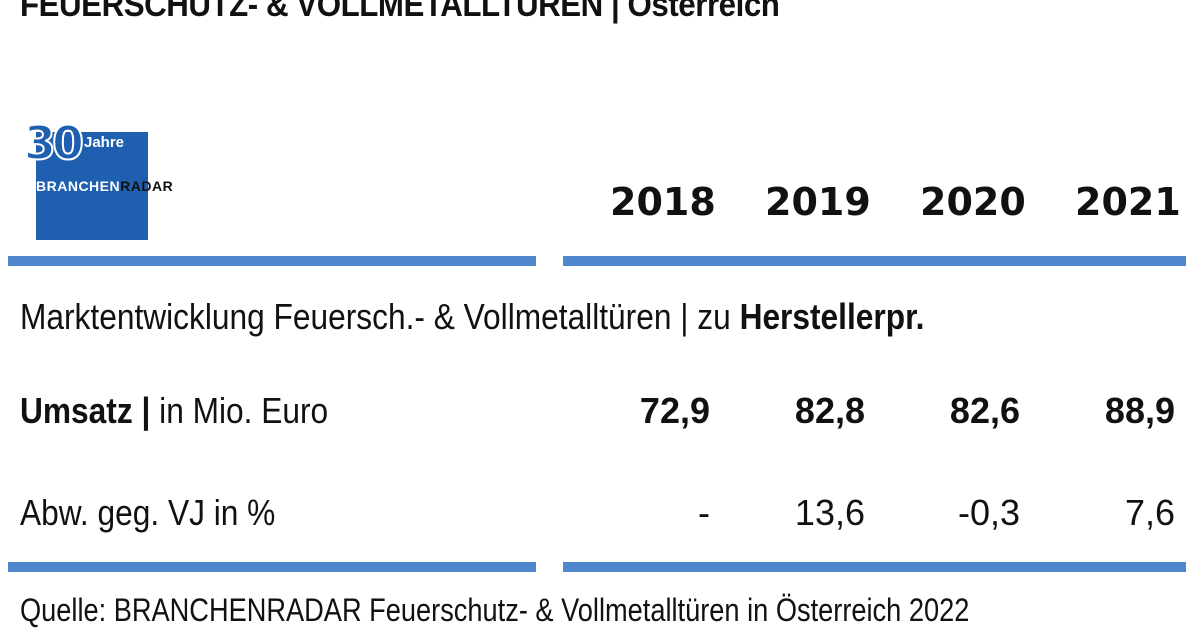 Image resolution: width=1200 pixels, height=630 pixels. What do you see at coordinates (104, 142) in the screenshot?
I see `logo-jahre: Jahre` at bounding box center [104, 142].